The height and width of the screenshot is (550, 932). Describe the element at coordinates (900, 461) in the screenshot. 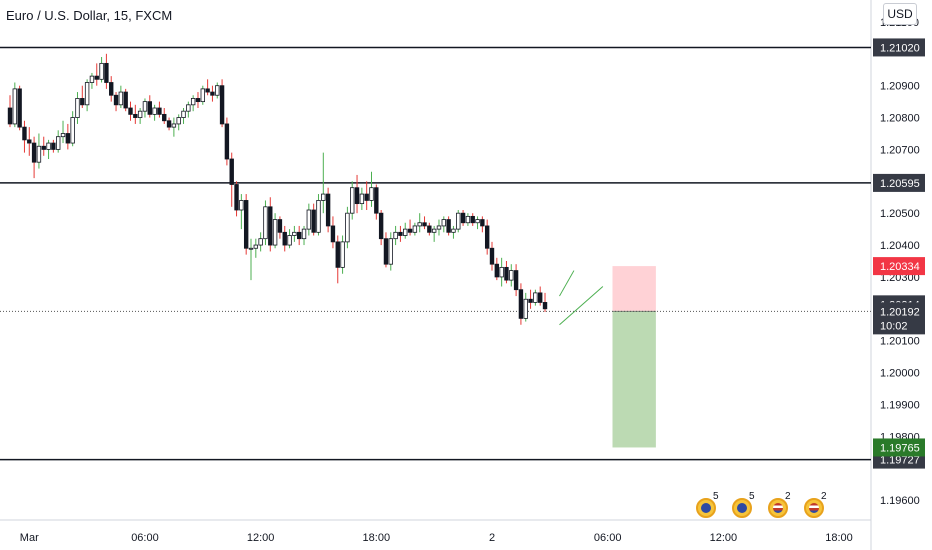

I see `level-price-label: 1.19727` at that location.